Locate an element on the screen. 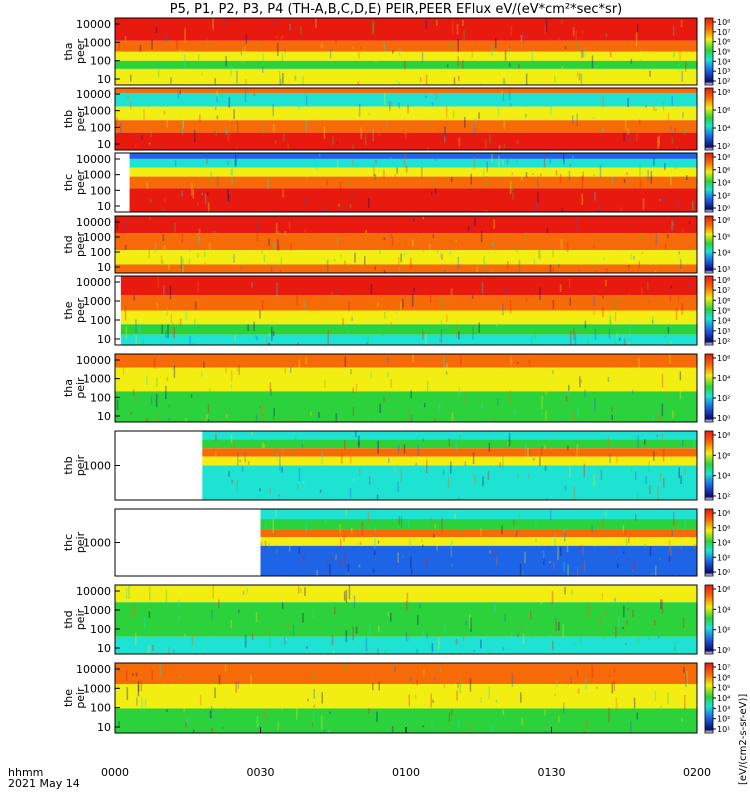  panel-instrument-label: peir is located at coordinates (80, 465).